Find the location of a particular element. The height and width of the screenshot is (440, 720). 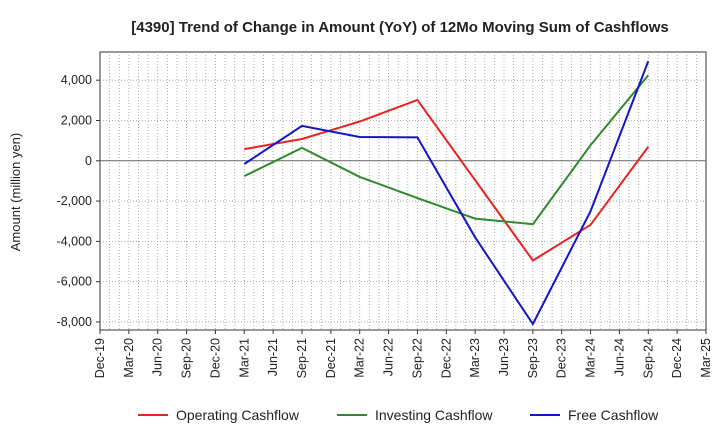

y-tick-labels: 4,000 2,000 0 -2,000 -4,000 -6,000 -8,000 is located at coordinates (78, 201).